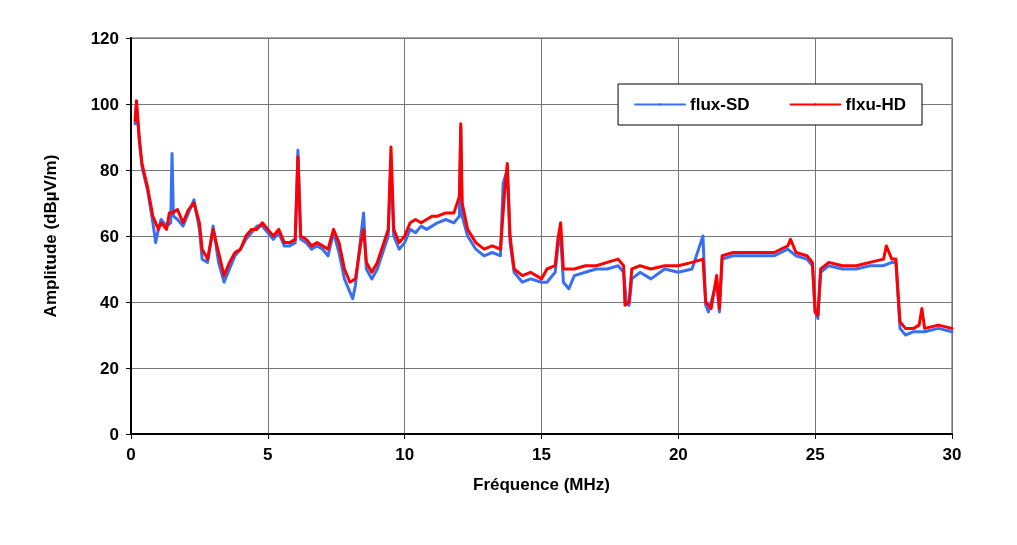  I want to click on y-tick-label: 100, so click(104, 104).